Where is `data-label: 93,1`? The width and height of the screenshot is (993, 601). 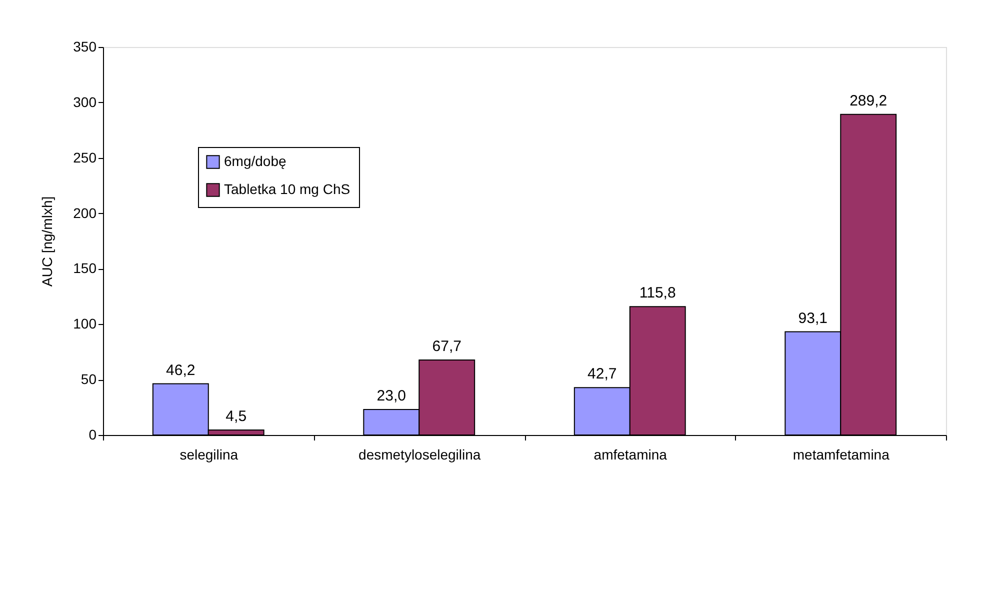 data-label: 93,1 is located at coordinates (813, 318).